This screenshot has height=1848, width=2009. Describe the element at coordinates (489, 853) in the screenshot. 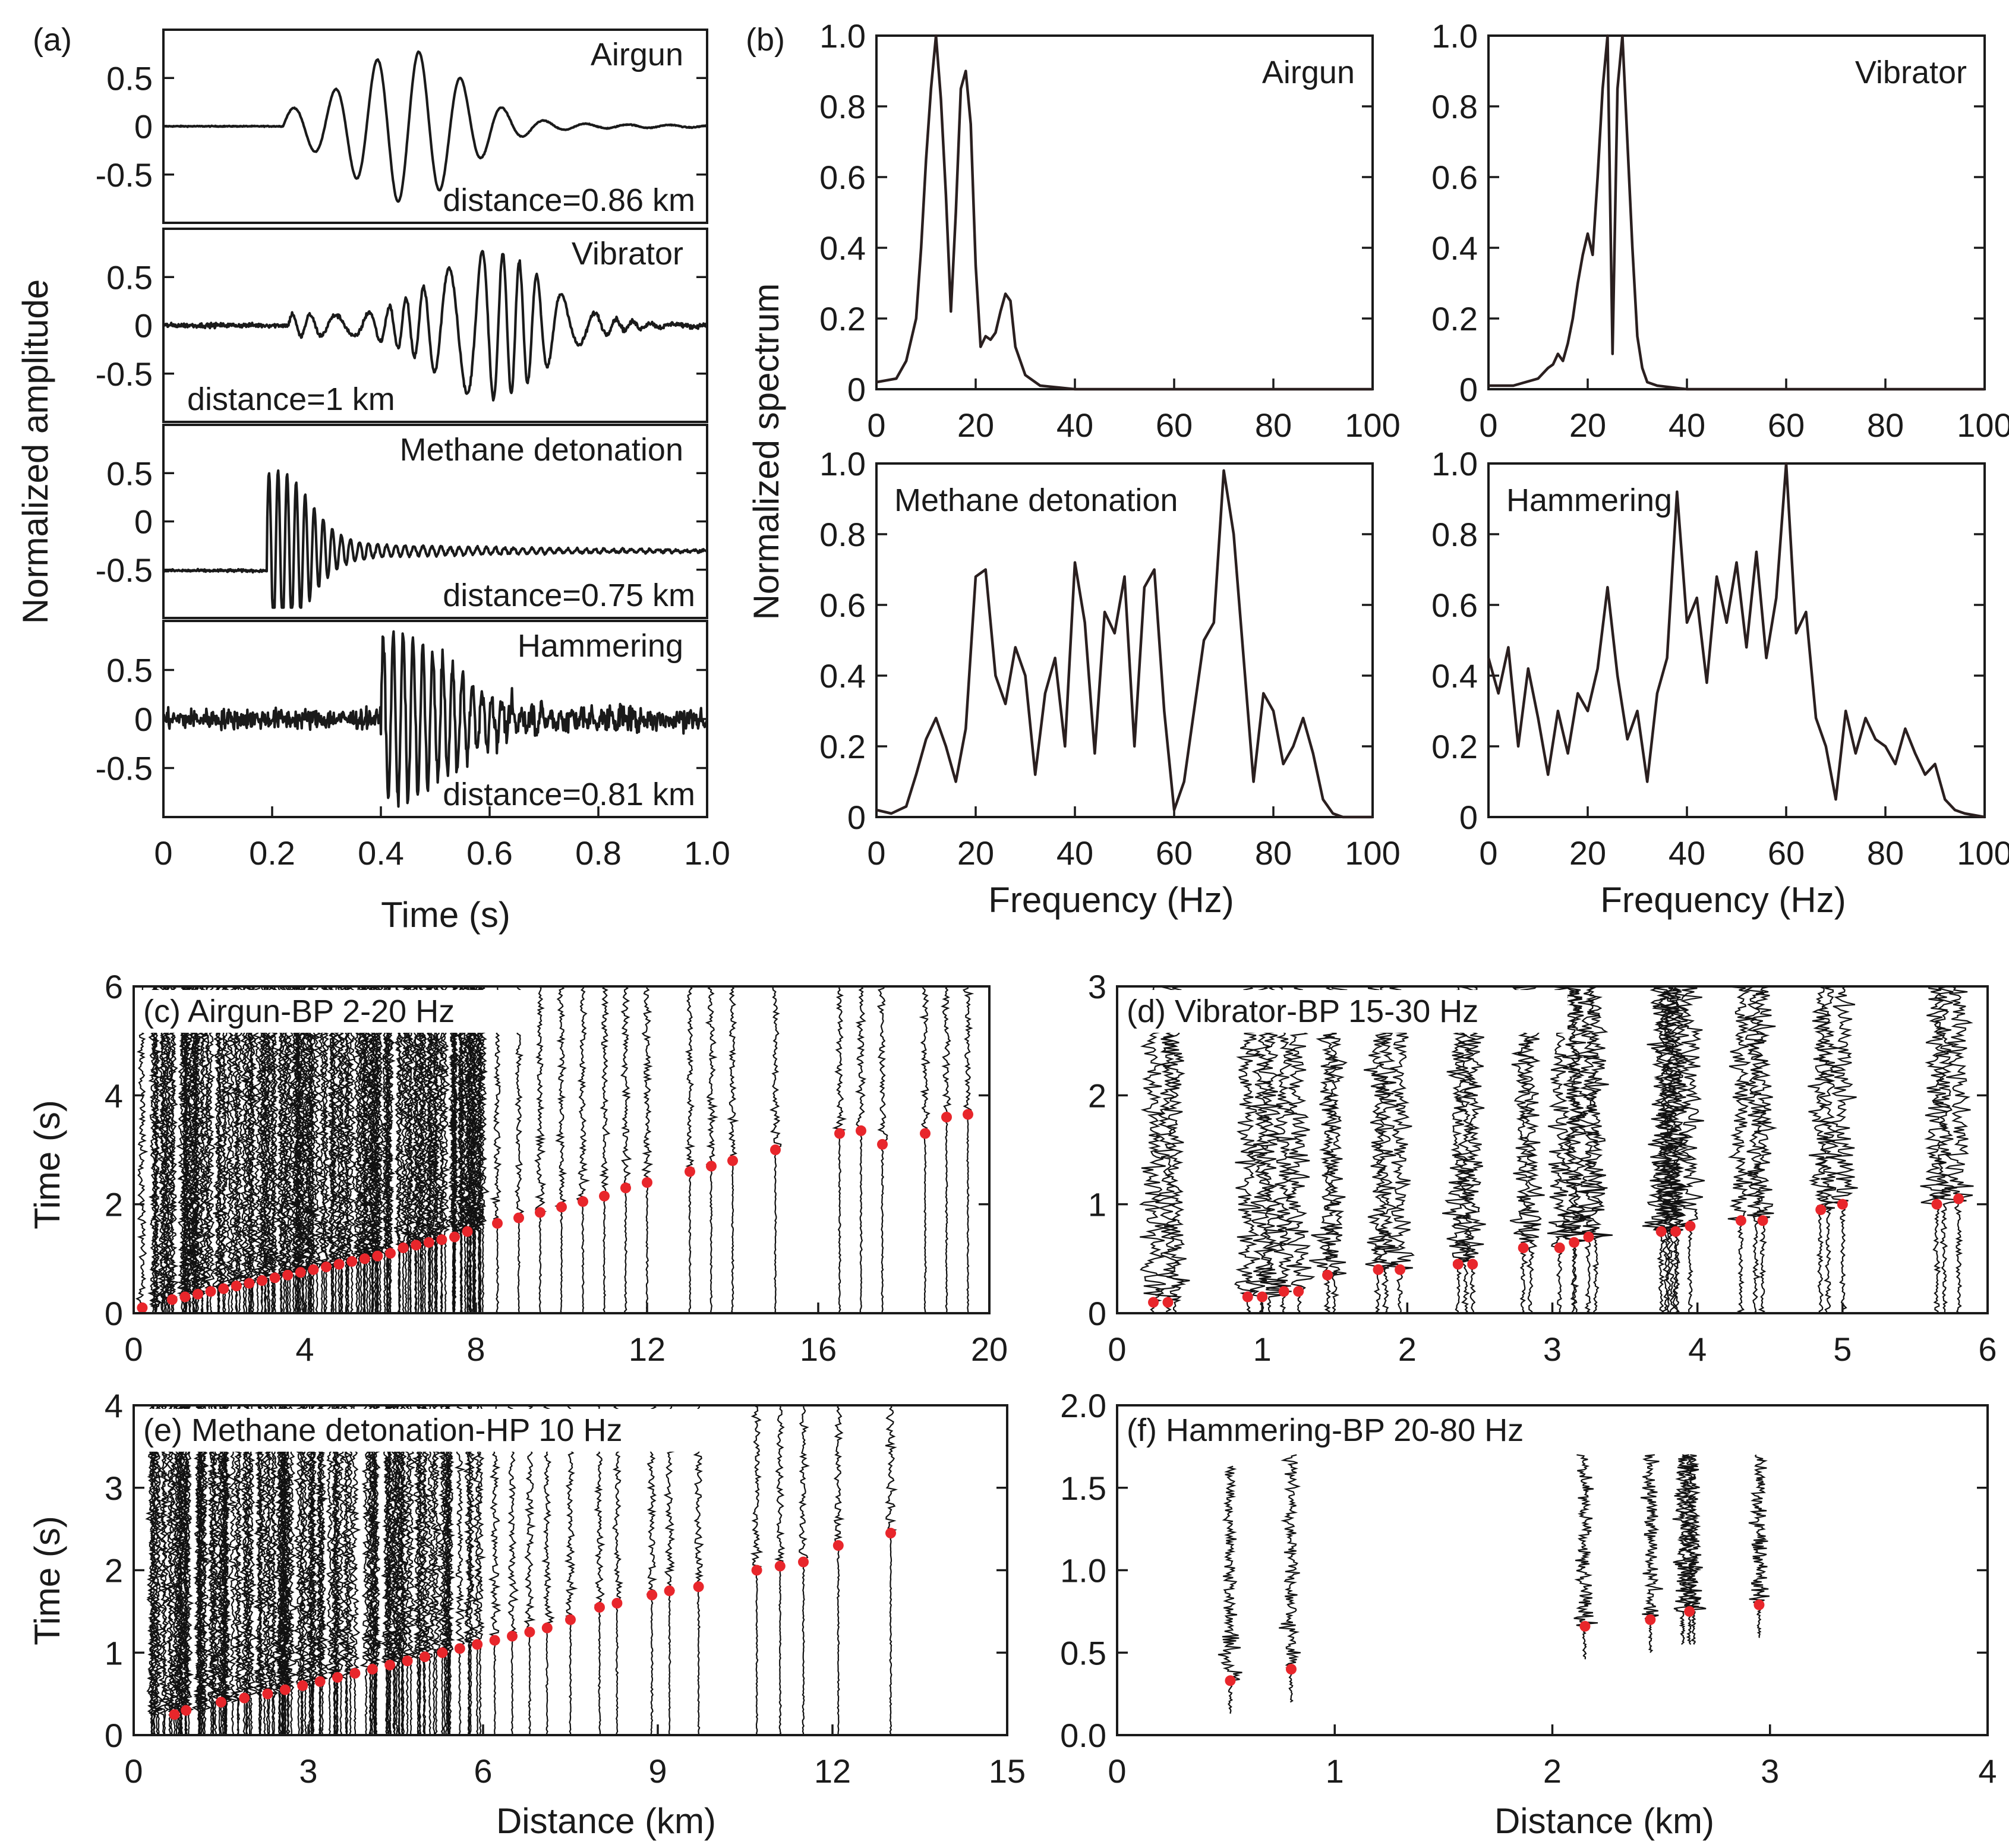

I see `panel-a-xtick-label: 0.6` at that location.